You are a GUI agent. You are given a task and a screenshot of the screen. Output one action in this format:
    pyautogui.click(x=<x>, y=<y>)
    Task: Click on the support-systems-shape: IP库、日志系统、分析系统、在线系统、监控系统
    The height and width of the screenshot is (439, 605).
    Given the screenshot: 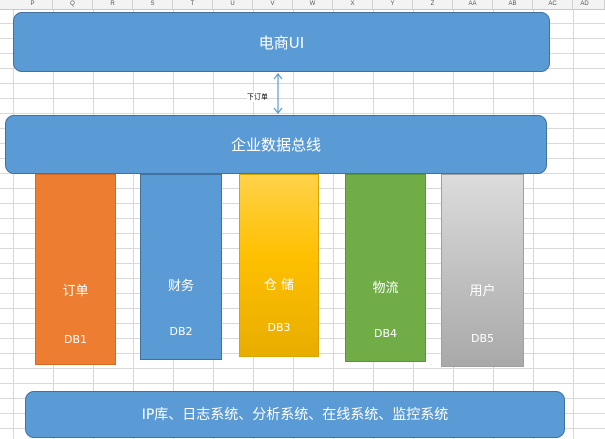 What is the action you would take?
    pyautogui.click(x=295, y=414)
    